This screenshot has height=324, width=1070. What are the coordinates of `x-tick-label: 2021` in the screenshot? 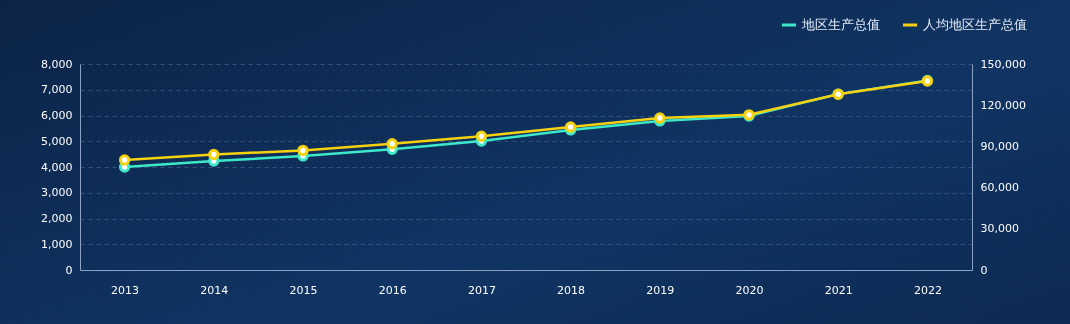 It's located at (838, 290).